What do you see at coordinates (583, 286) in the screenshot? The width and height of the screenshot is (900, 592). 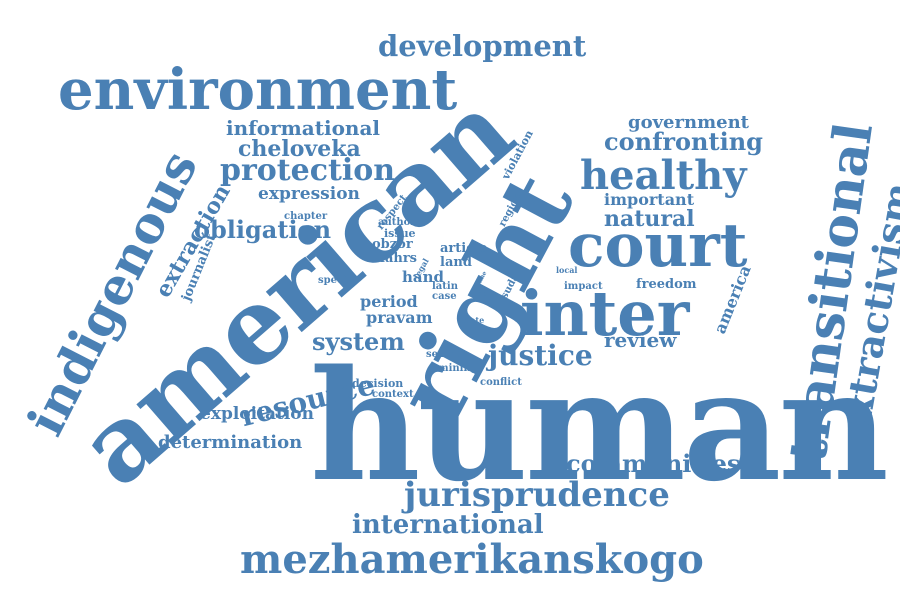 I see `word-impact: impact` at bounding box center [583, 286].